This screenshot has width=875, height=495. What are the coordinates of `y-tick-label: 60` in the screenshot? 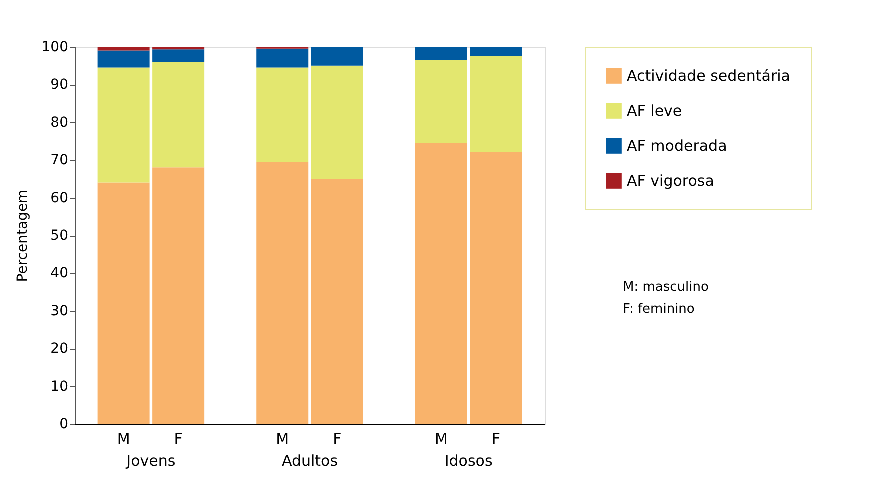 It's located at (59, 198).